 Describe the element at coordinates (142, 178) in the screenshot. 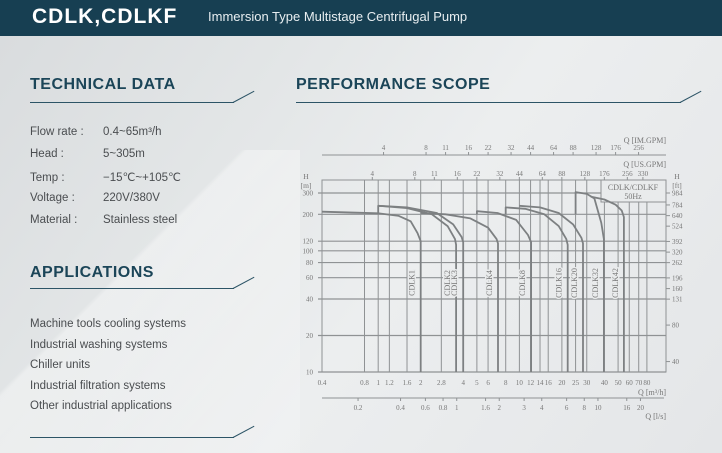

I see `spec-value: −15℃~+105℃` at that location.